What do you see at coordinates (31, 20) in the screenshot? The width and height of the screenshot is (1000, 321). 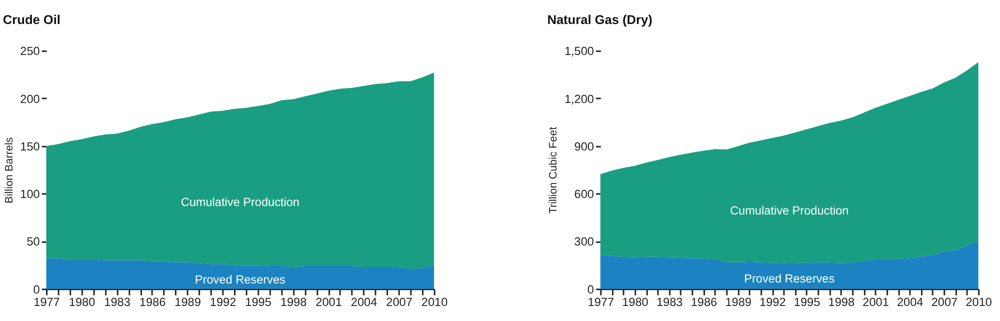 I see `chart-title: Crude Oil` at bounding box center [31, 20].